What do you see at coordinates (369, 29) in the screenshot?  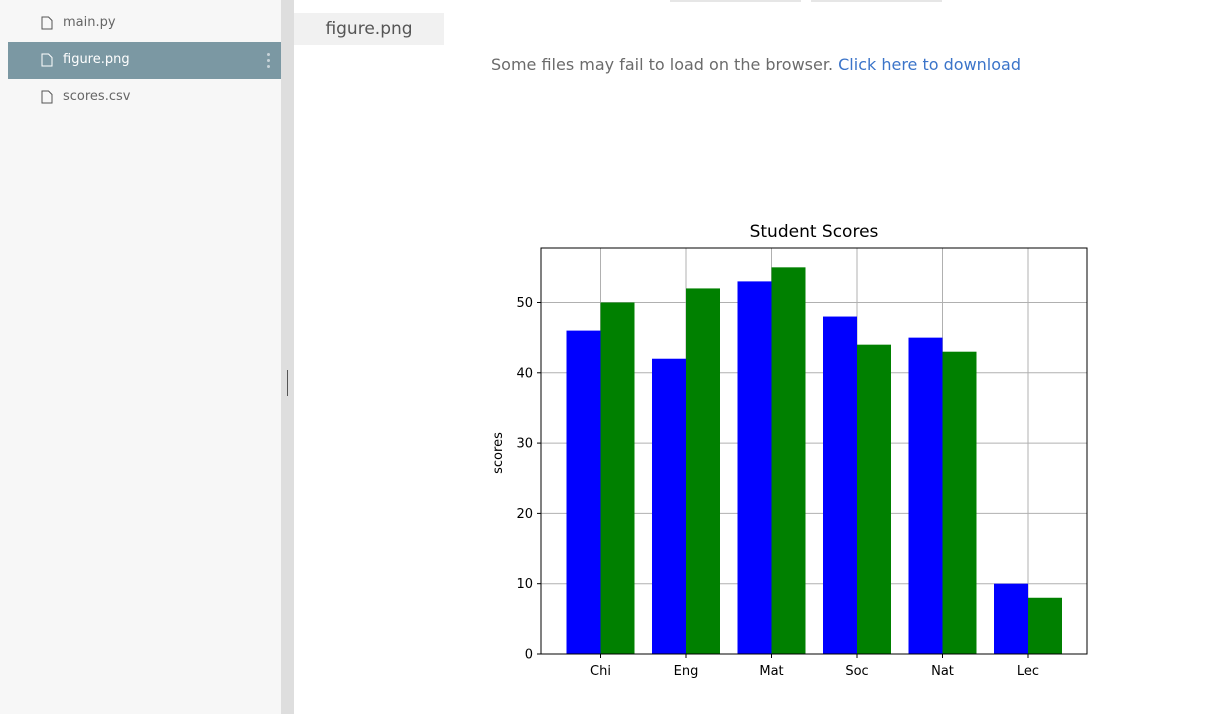 I see `tab-figure-png: figure.png` at bounding box center [369, 29].